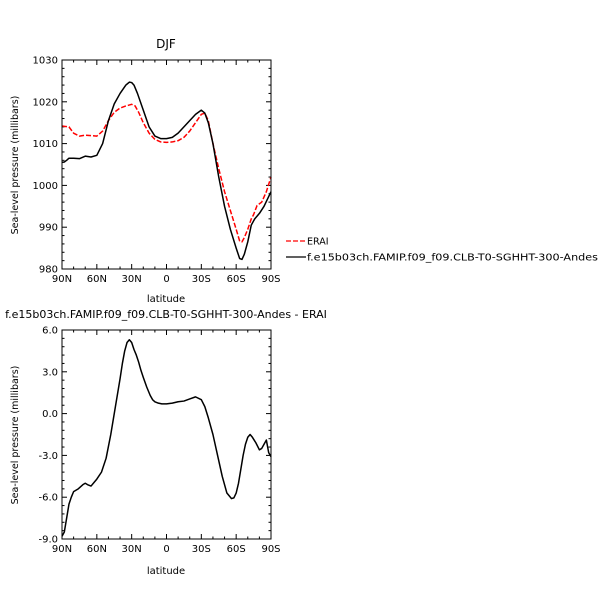 The height and width of the screenshot is (611, 610). What do you see at coordinates (48, 498) in the screenshot?
I see `bottom-y-tick-label: -6.0` at bounding box center [48, 498].